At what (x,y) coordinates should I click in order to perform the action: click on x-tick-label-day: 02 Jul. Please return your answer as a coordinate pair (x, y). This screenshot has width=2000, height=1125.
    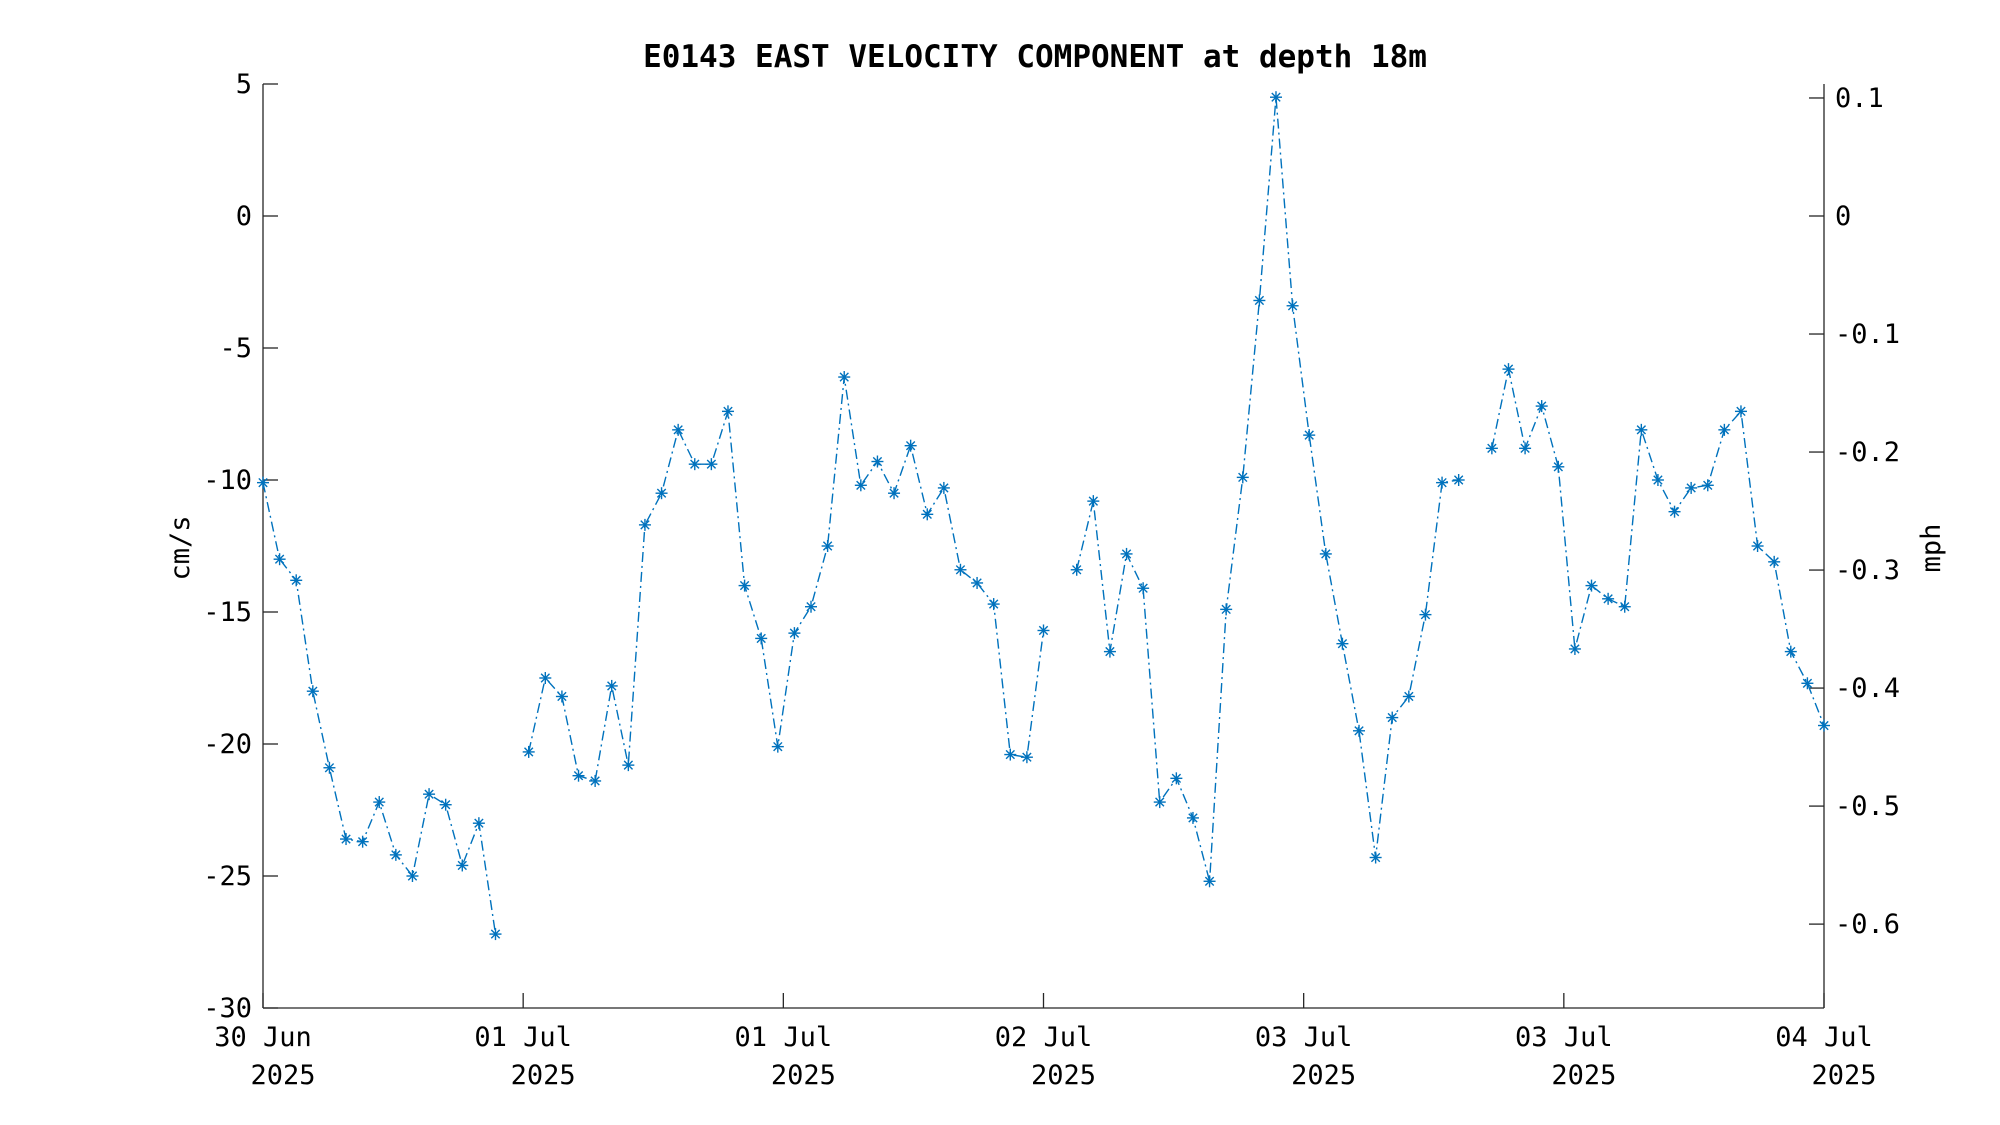
    Looking at the image, I should click on (1044, 1037).